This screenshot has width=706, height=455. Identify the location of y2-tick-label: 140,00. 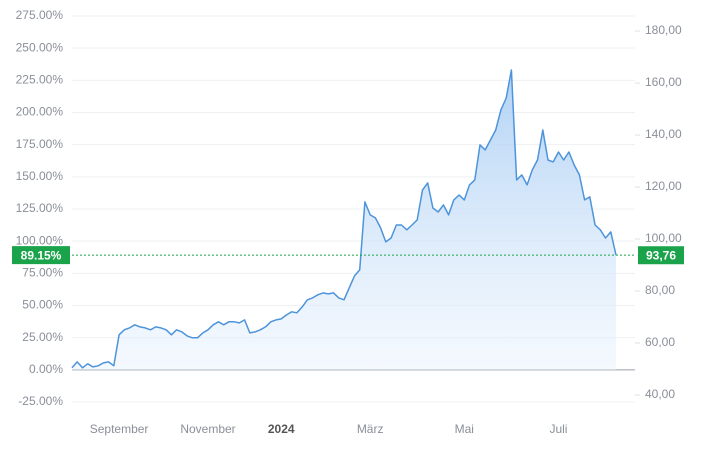
(663, 134).